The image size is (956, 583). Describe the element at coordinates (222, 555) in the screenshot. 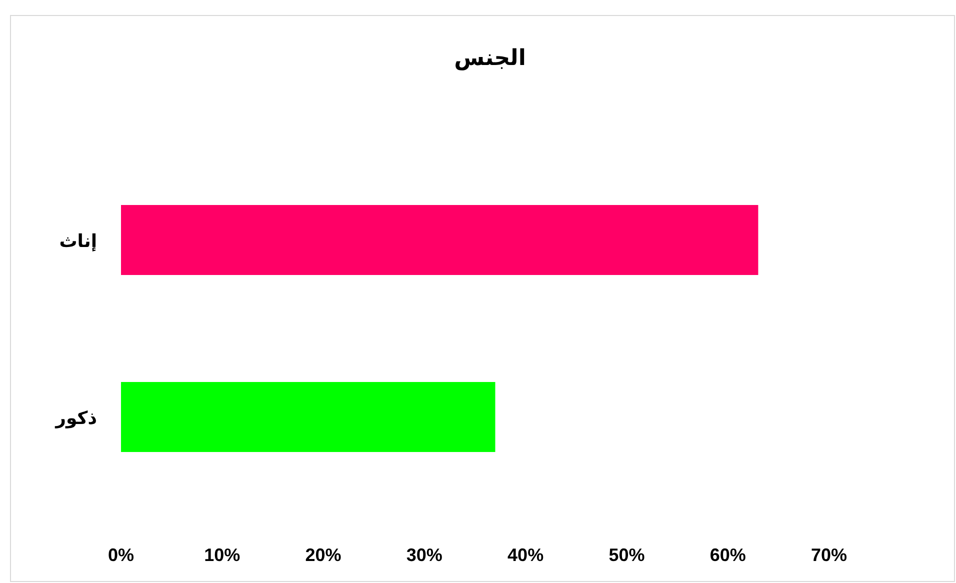

I see `x-tick-label: 10%` at that location.